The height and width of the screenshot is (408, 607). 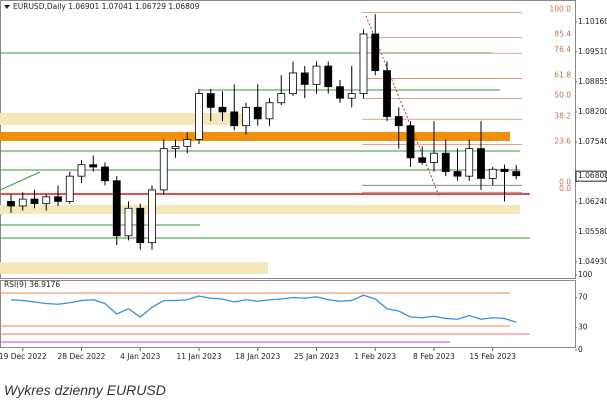 I want to click on y-tick-label: 1.08200, so click(x=592, y=111).